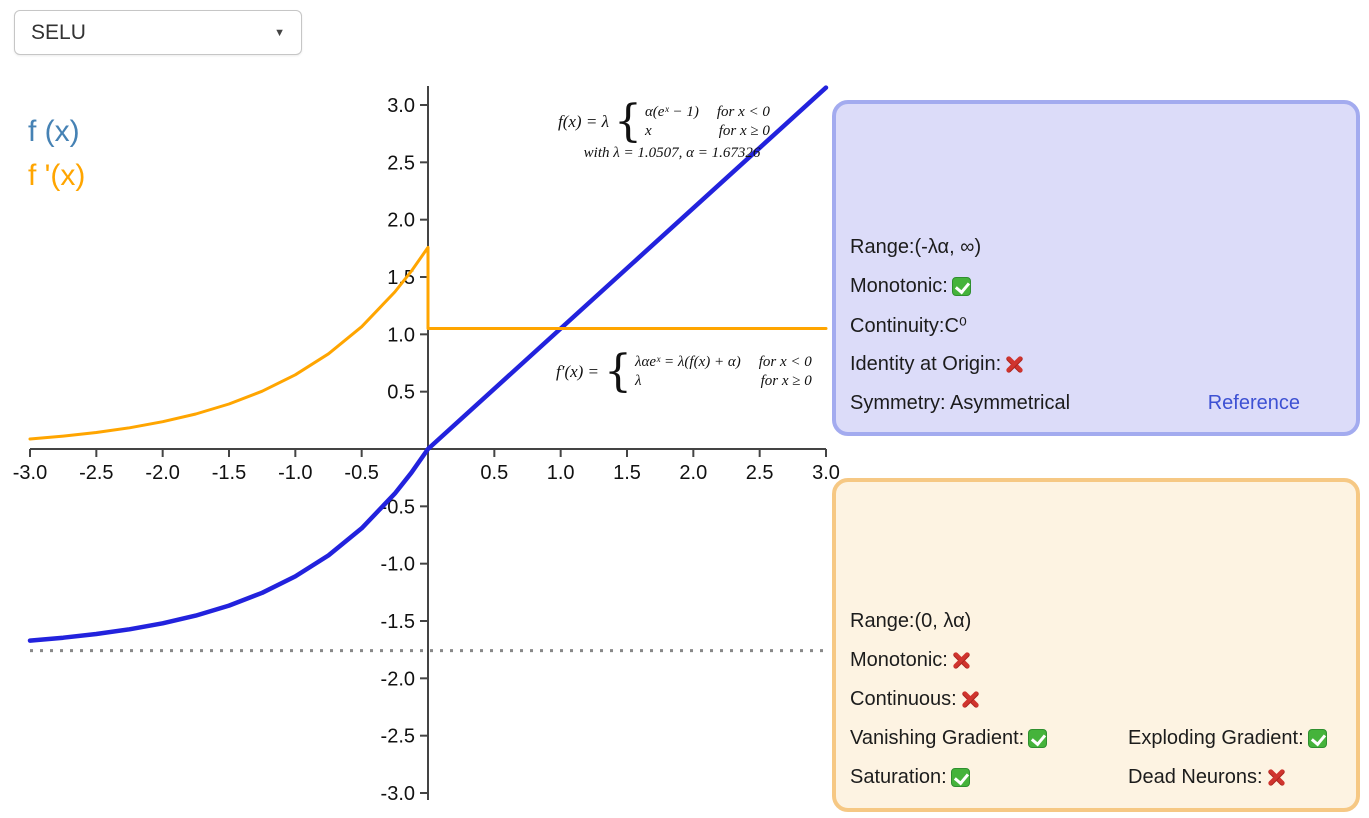 The width and height of the screenshot is (1369, 818). I want to click on x-tick-label: -0.5, so click(361, 473).